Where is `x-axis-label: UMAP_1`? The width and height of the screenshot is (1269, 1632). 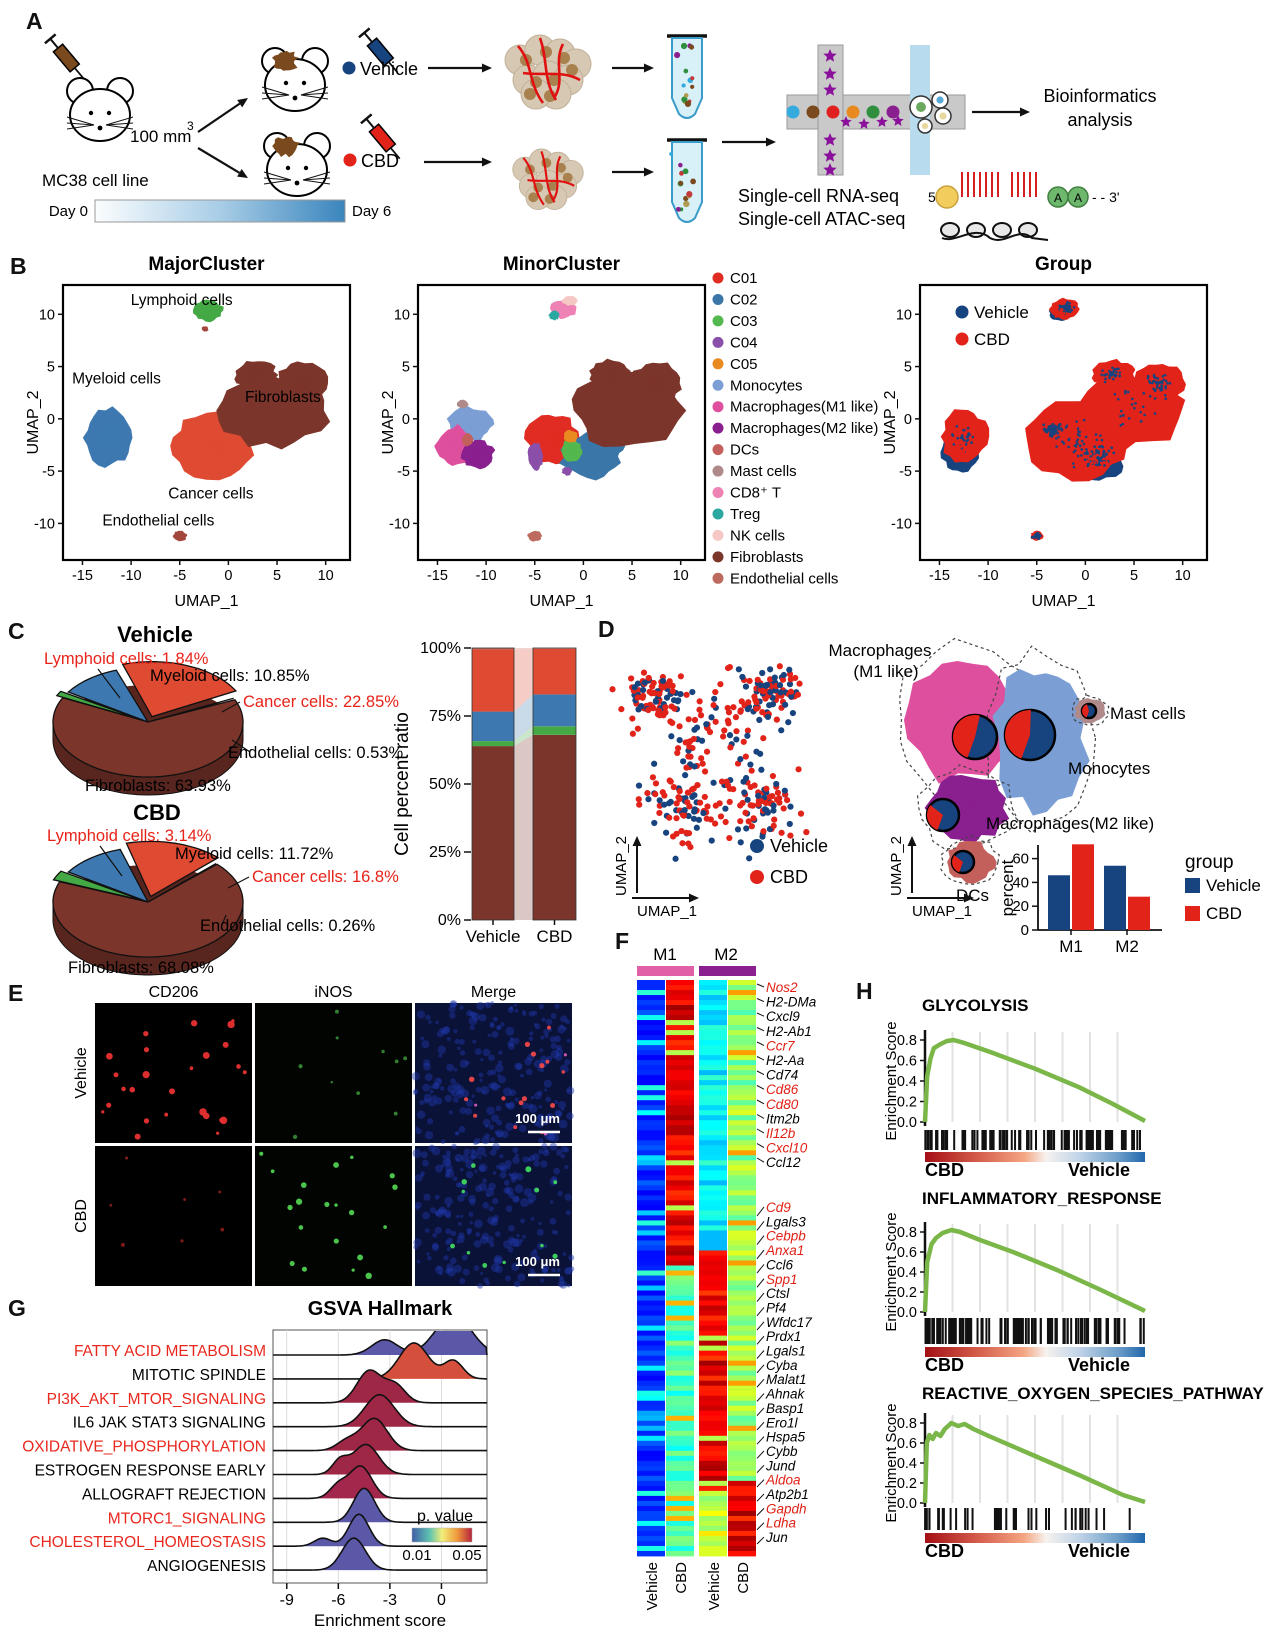 x-axis-label: UMAP_1 is located at coordinates (1063, 601).